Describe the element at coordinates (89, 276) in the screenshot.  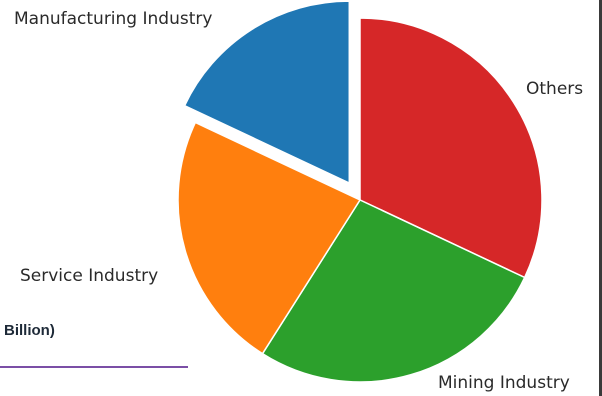
I see `slice-label-service-industry: Service Industry` at that location.